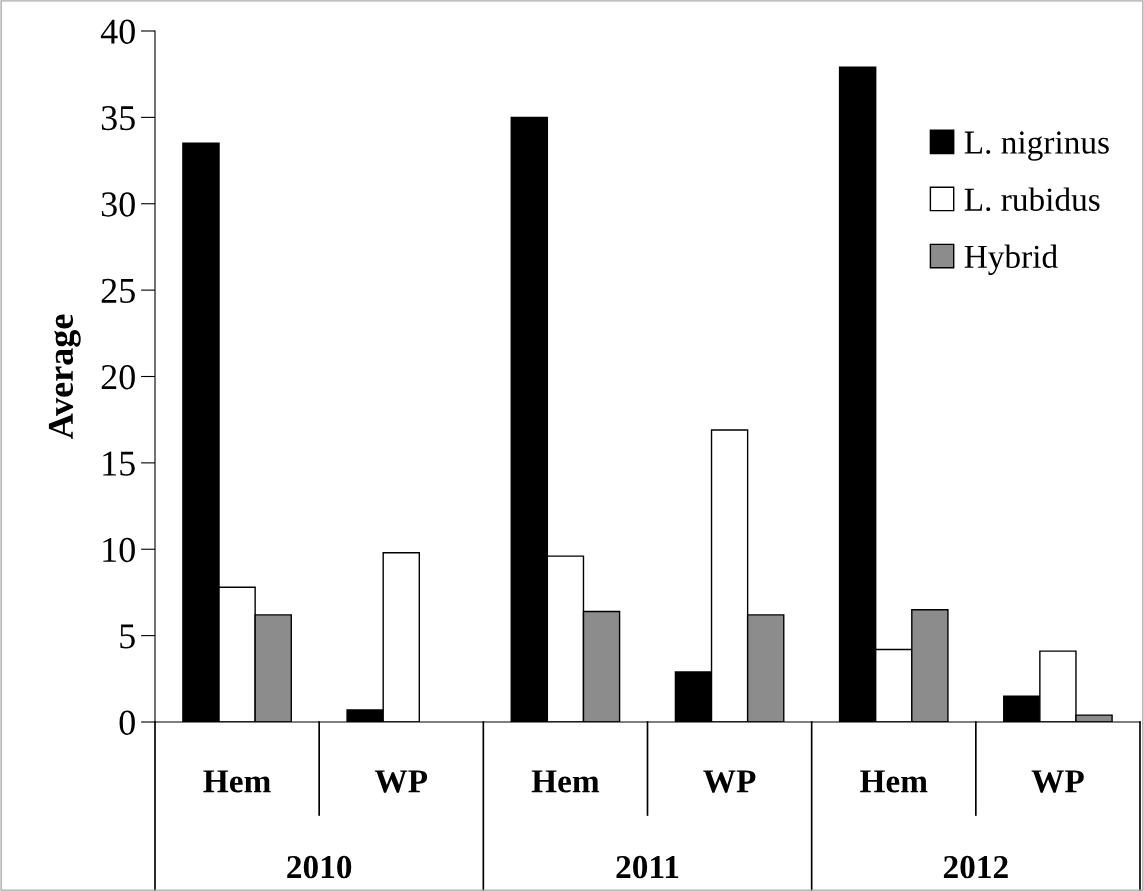 The height and width of the screenshot is (891, 1144). I want to click on y-tick-label: 5, so click(127, 636).